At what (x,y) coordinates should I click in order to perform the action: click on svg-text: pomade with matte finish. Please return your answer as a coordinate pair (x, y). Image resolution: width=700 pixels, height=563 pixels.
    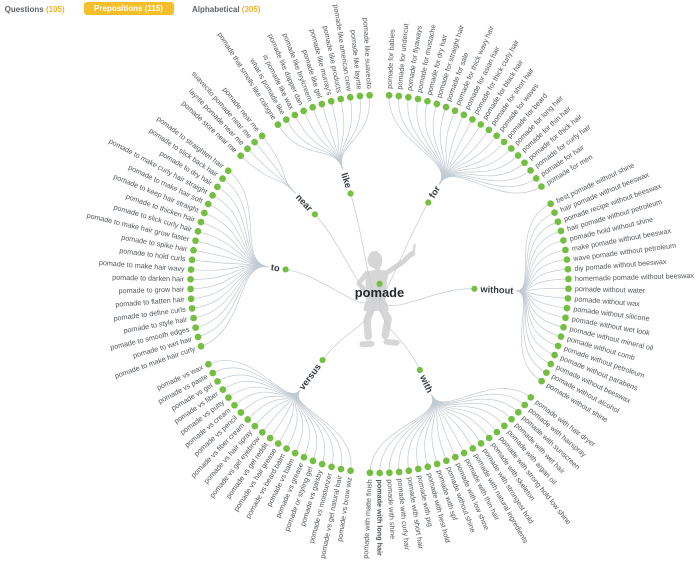
    Looking at the image, I should click on (367, 519).